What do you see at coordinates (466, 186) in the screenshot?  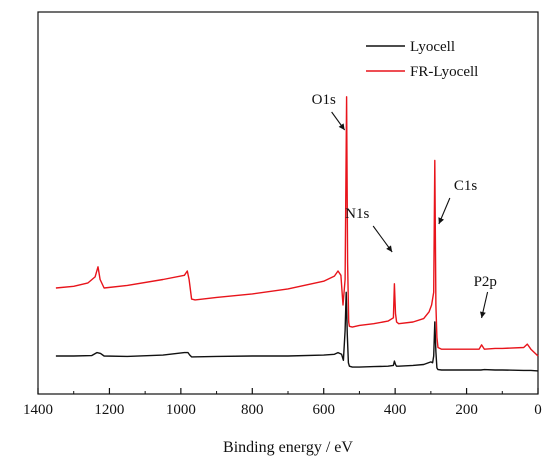 I see `peak-label-c1s: C1s` at bounding box center [466, 186].